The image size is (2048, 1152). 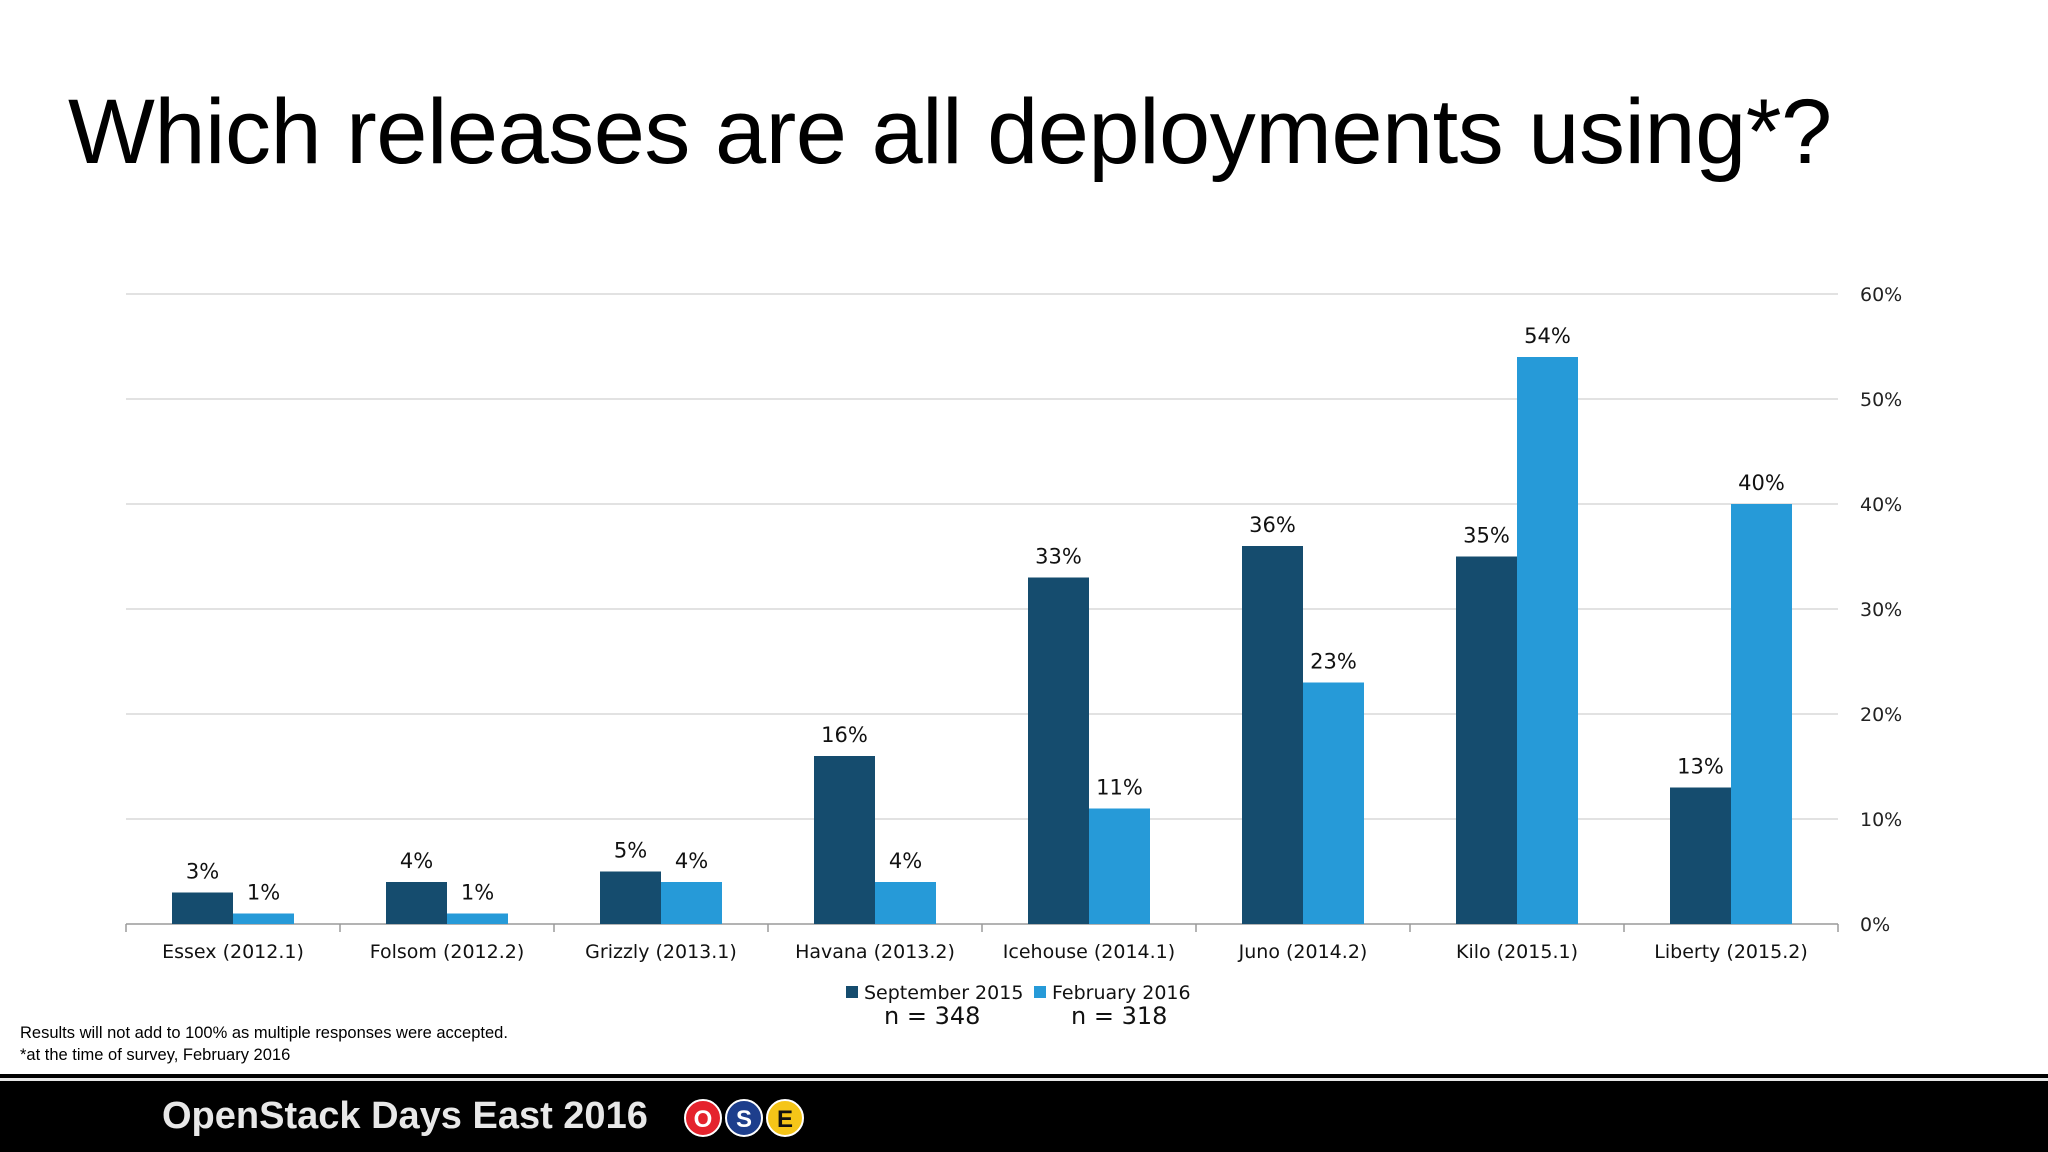 I want to click on data-label-september-2015-juno-2014-2: 36%, so click(x=1272, y=525).